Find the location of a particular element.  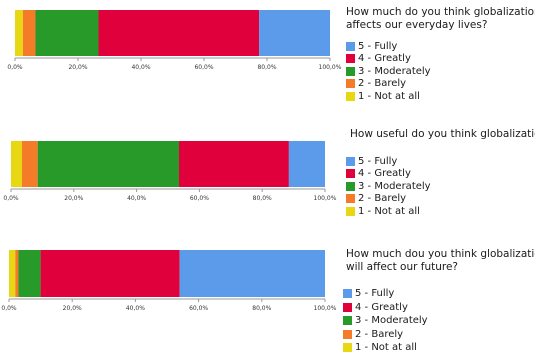

chart-title-3-line-1: How much dou you think globalization is located at coordinates (440, 254).